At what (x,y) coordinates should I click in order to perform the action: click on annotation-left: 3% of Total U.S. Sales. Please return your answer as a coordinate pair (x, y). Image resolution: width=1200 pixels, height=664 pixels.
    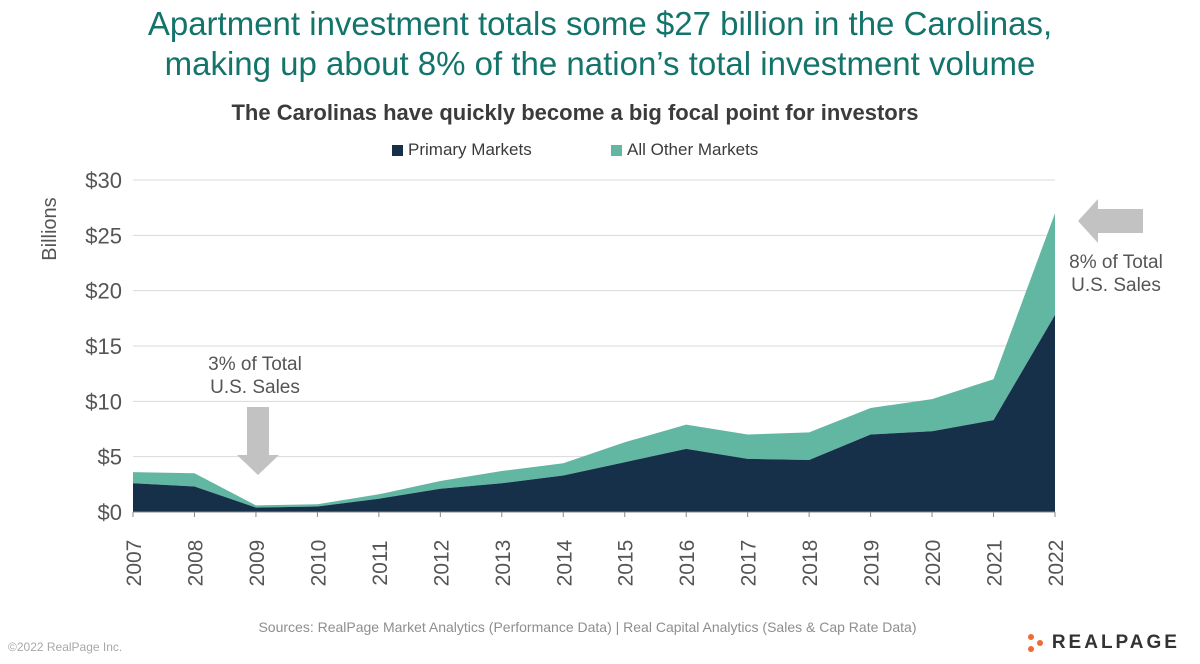
    Looking at the image, I should click on (255, 376).